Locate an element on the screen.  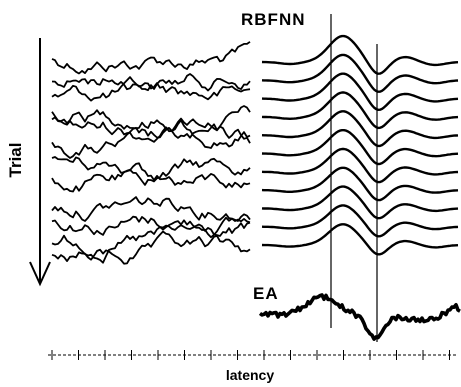
ea-average-trace-group is located at coordinates (359, 317).